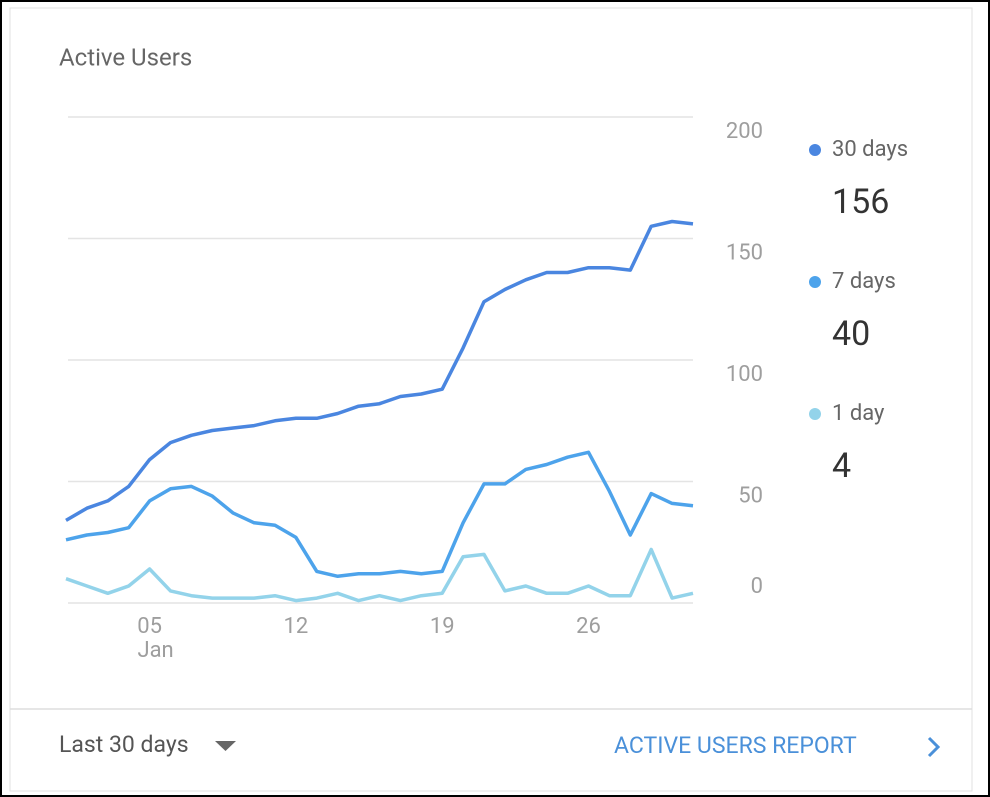 Image resolution: width=990 pixels, height=797 pixels. I want to click on report-link-text: ACTIVE USERS REPORT, so click(735, 745).